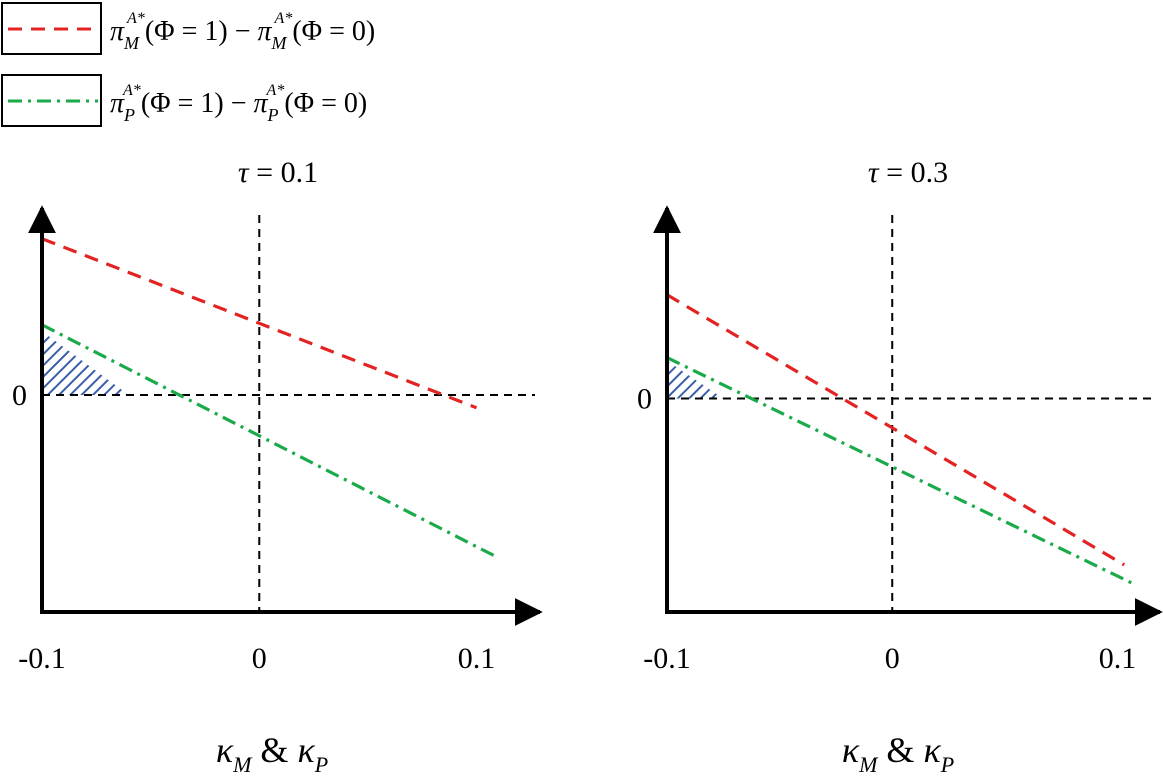 The height and width of the screenshot is (780, 1163). What do you see at coordinates (278, 172) in the screenshot?
I see `panel-title: τ = 0.1` at bounding box center [278, 172].